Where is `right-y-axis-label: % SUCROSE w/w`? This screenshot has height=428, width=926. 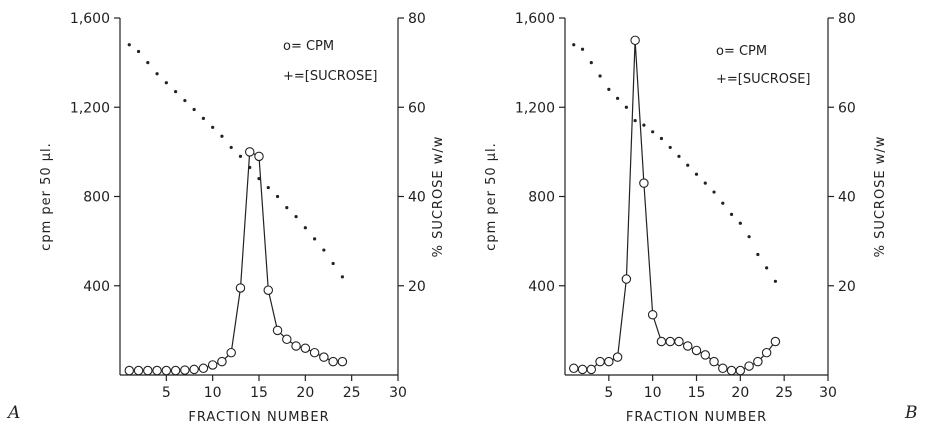
right-y-axis-label: % SUCROSE w/w is located at coordinates (880, 197).